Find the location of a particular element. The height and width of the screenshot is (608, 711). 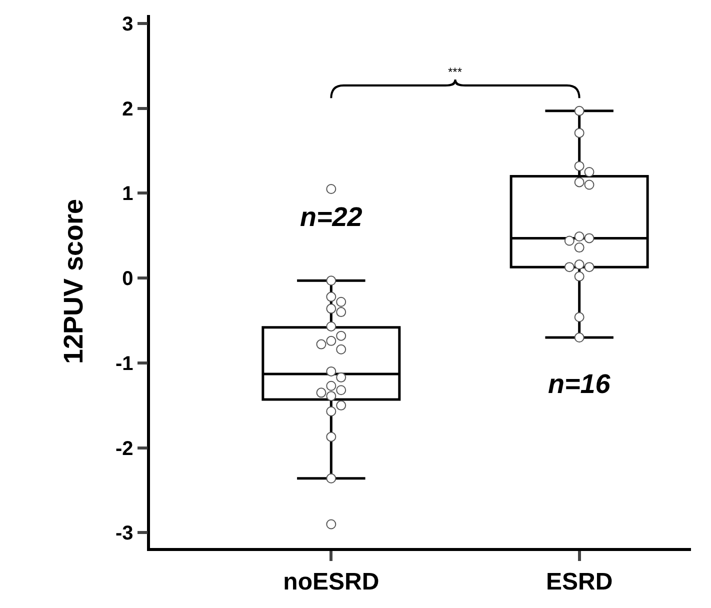

y-tick-label: 1 is located at coordinates (128, 194).